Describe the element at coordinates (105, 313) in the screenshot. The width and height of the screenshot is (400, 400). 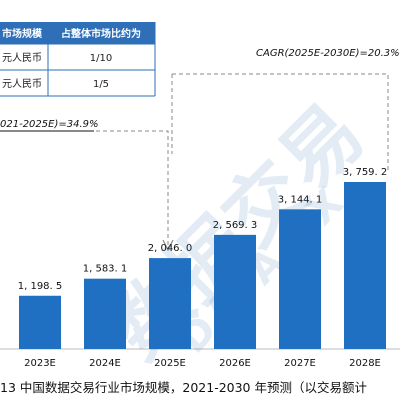
I see `bar-2024E` at that location.